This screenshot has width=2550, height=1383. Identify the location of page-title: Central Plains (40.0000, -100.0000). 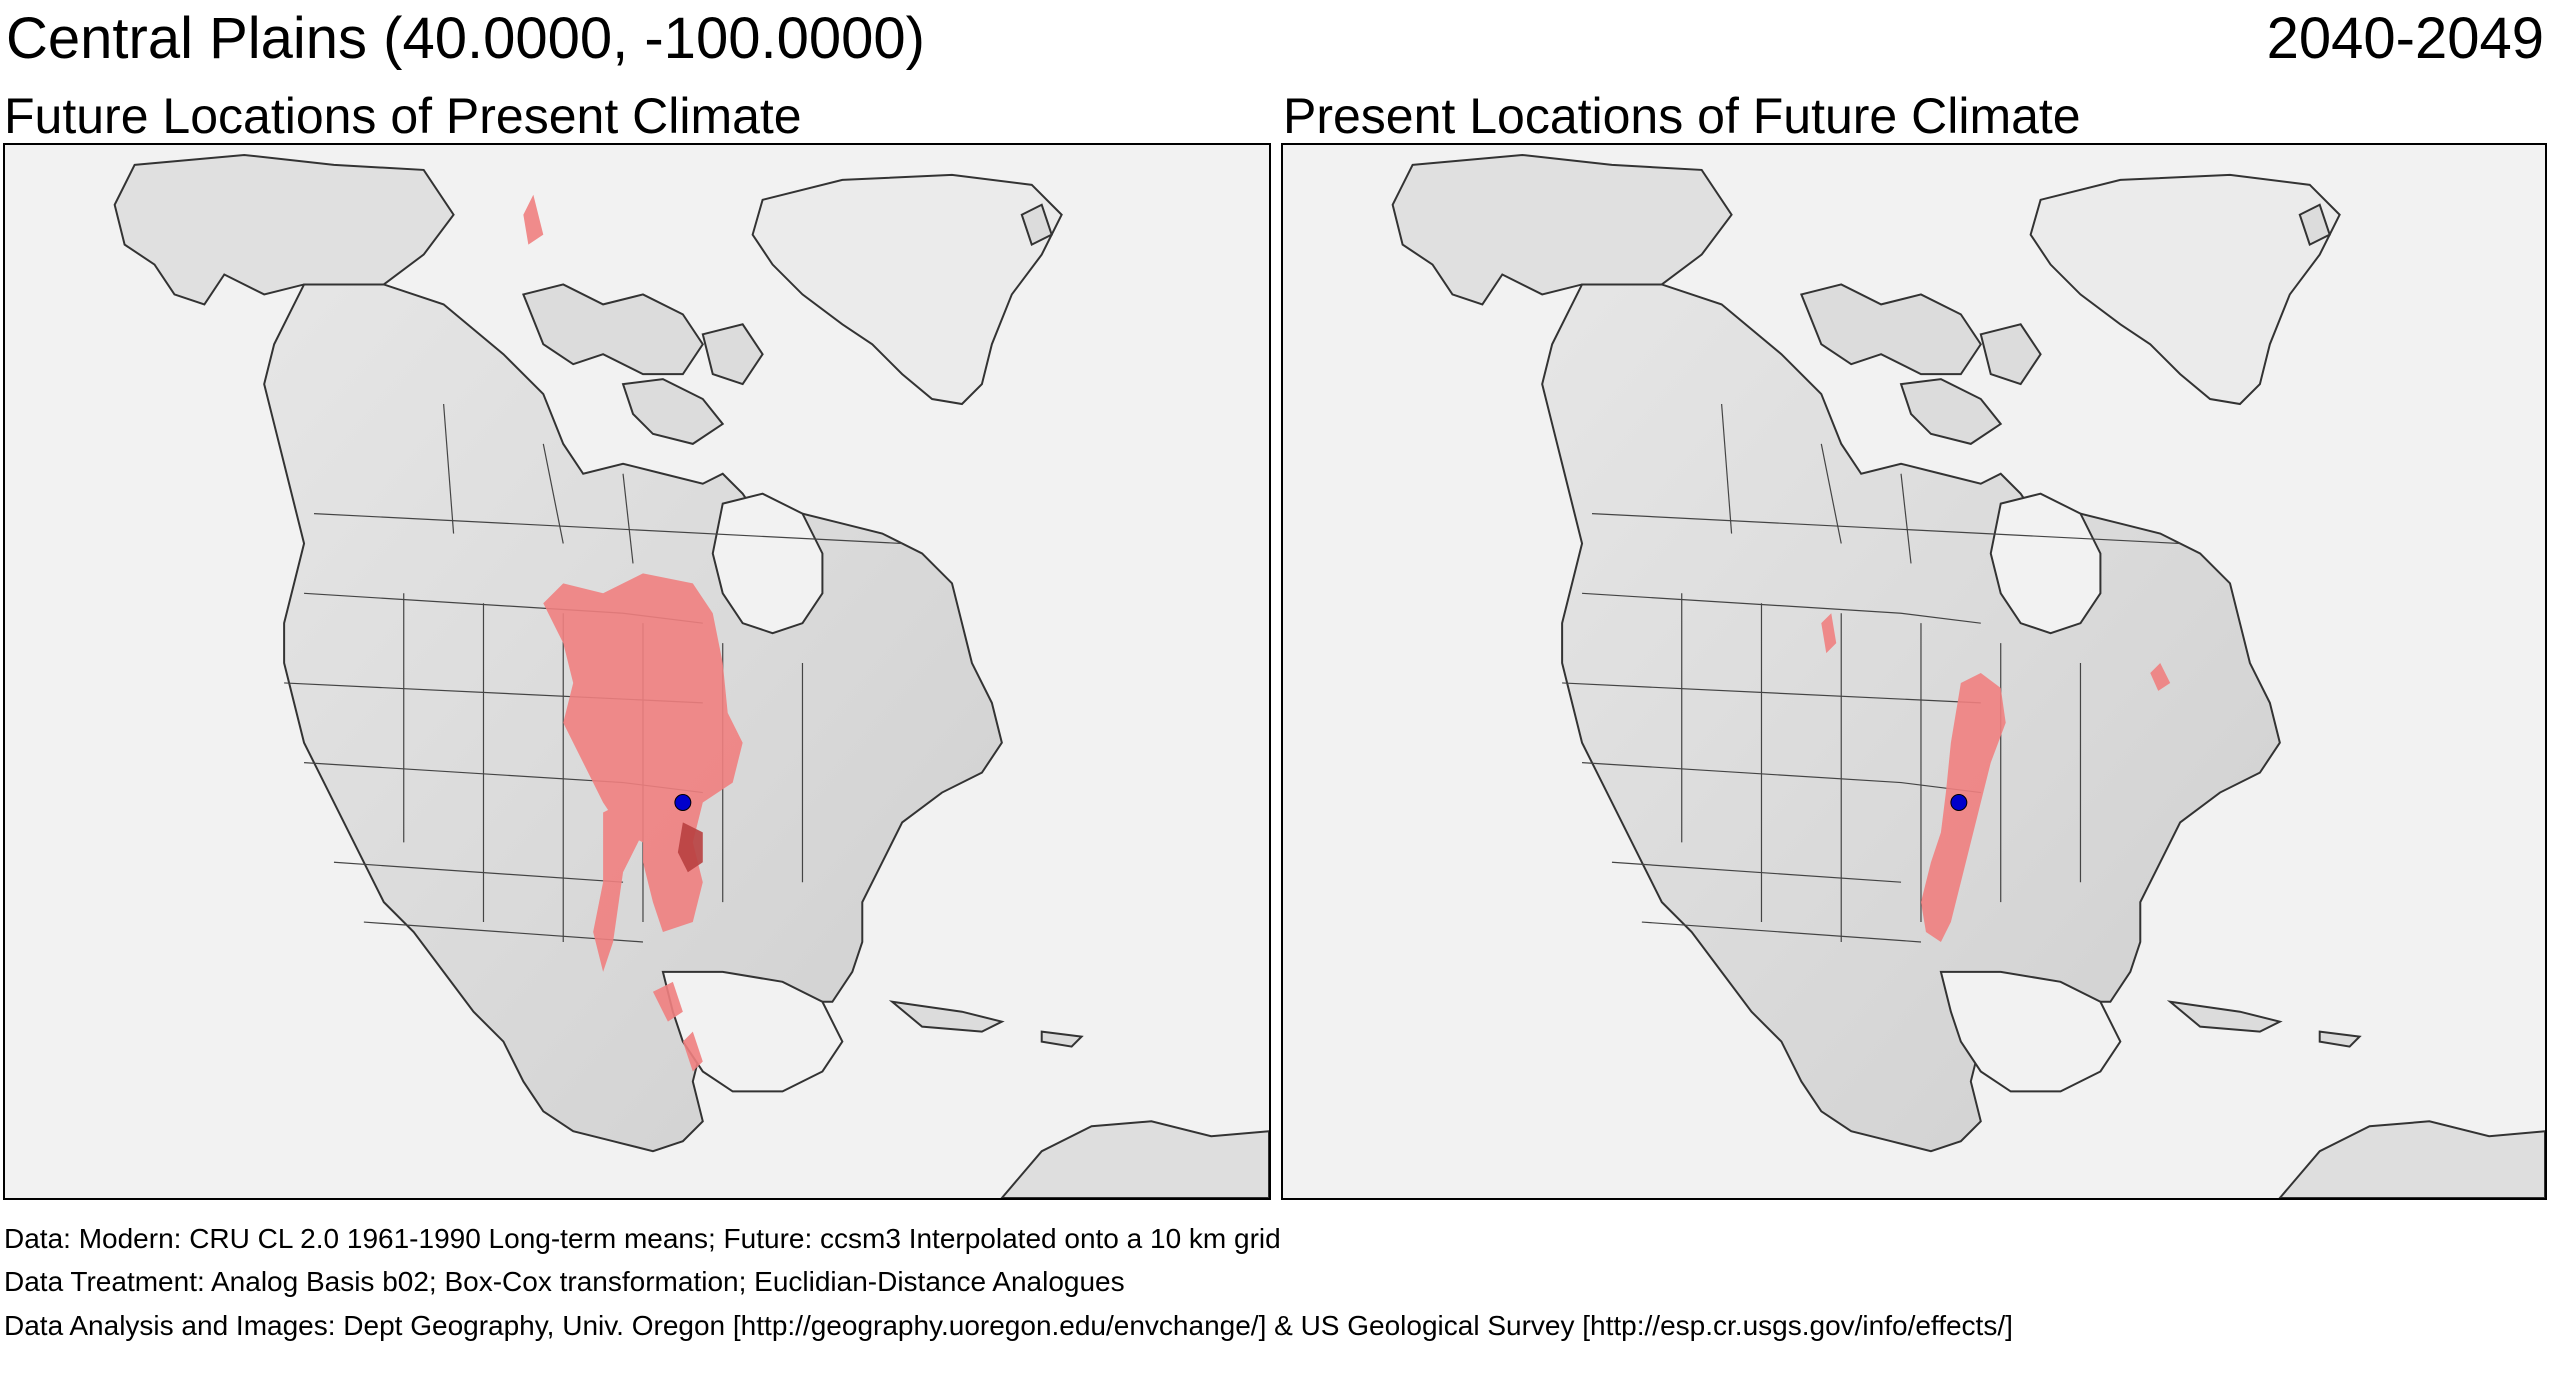
(465, 38).